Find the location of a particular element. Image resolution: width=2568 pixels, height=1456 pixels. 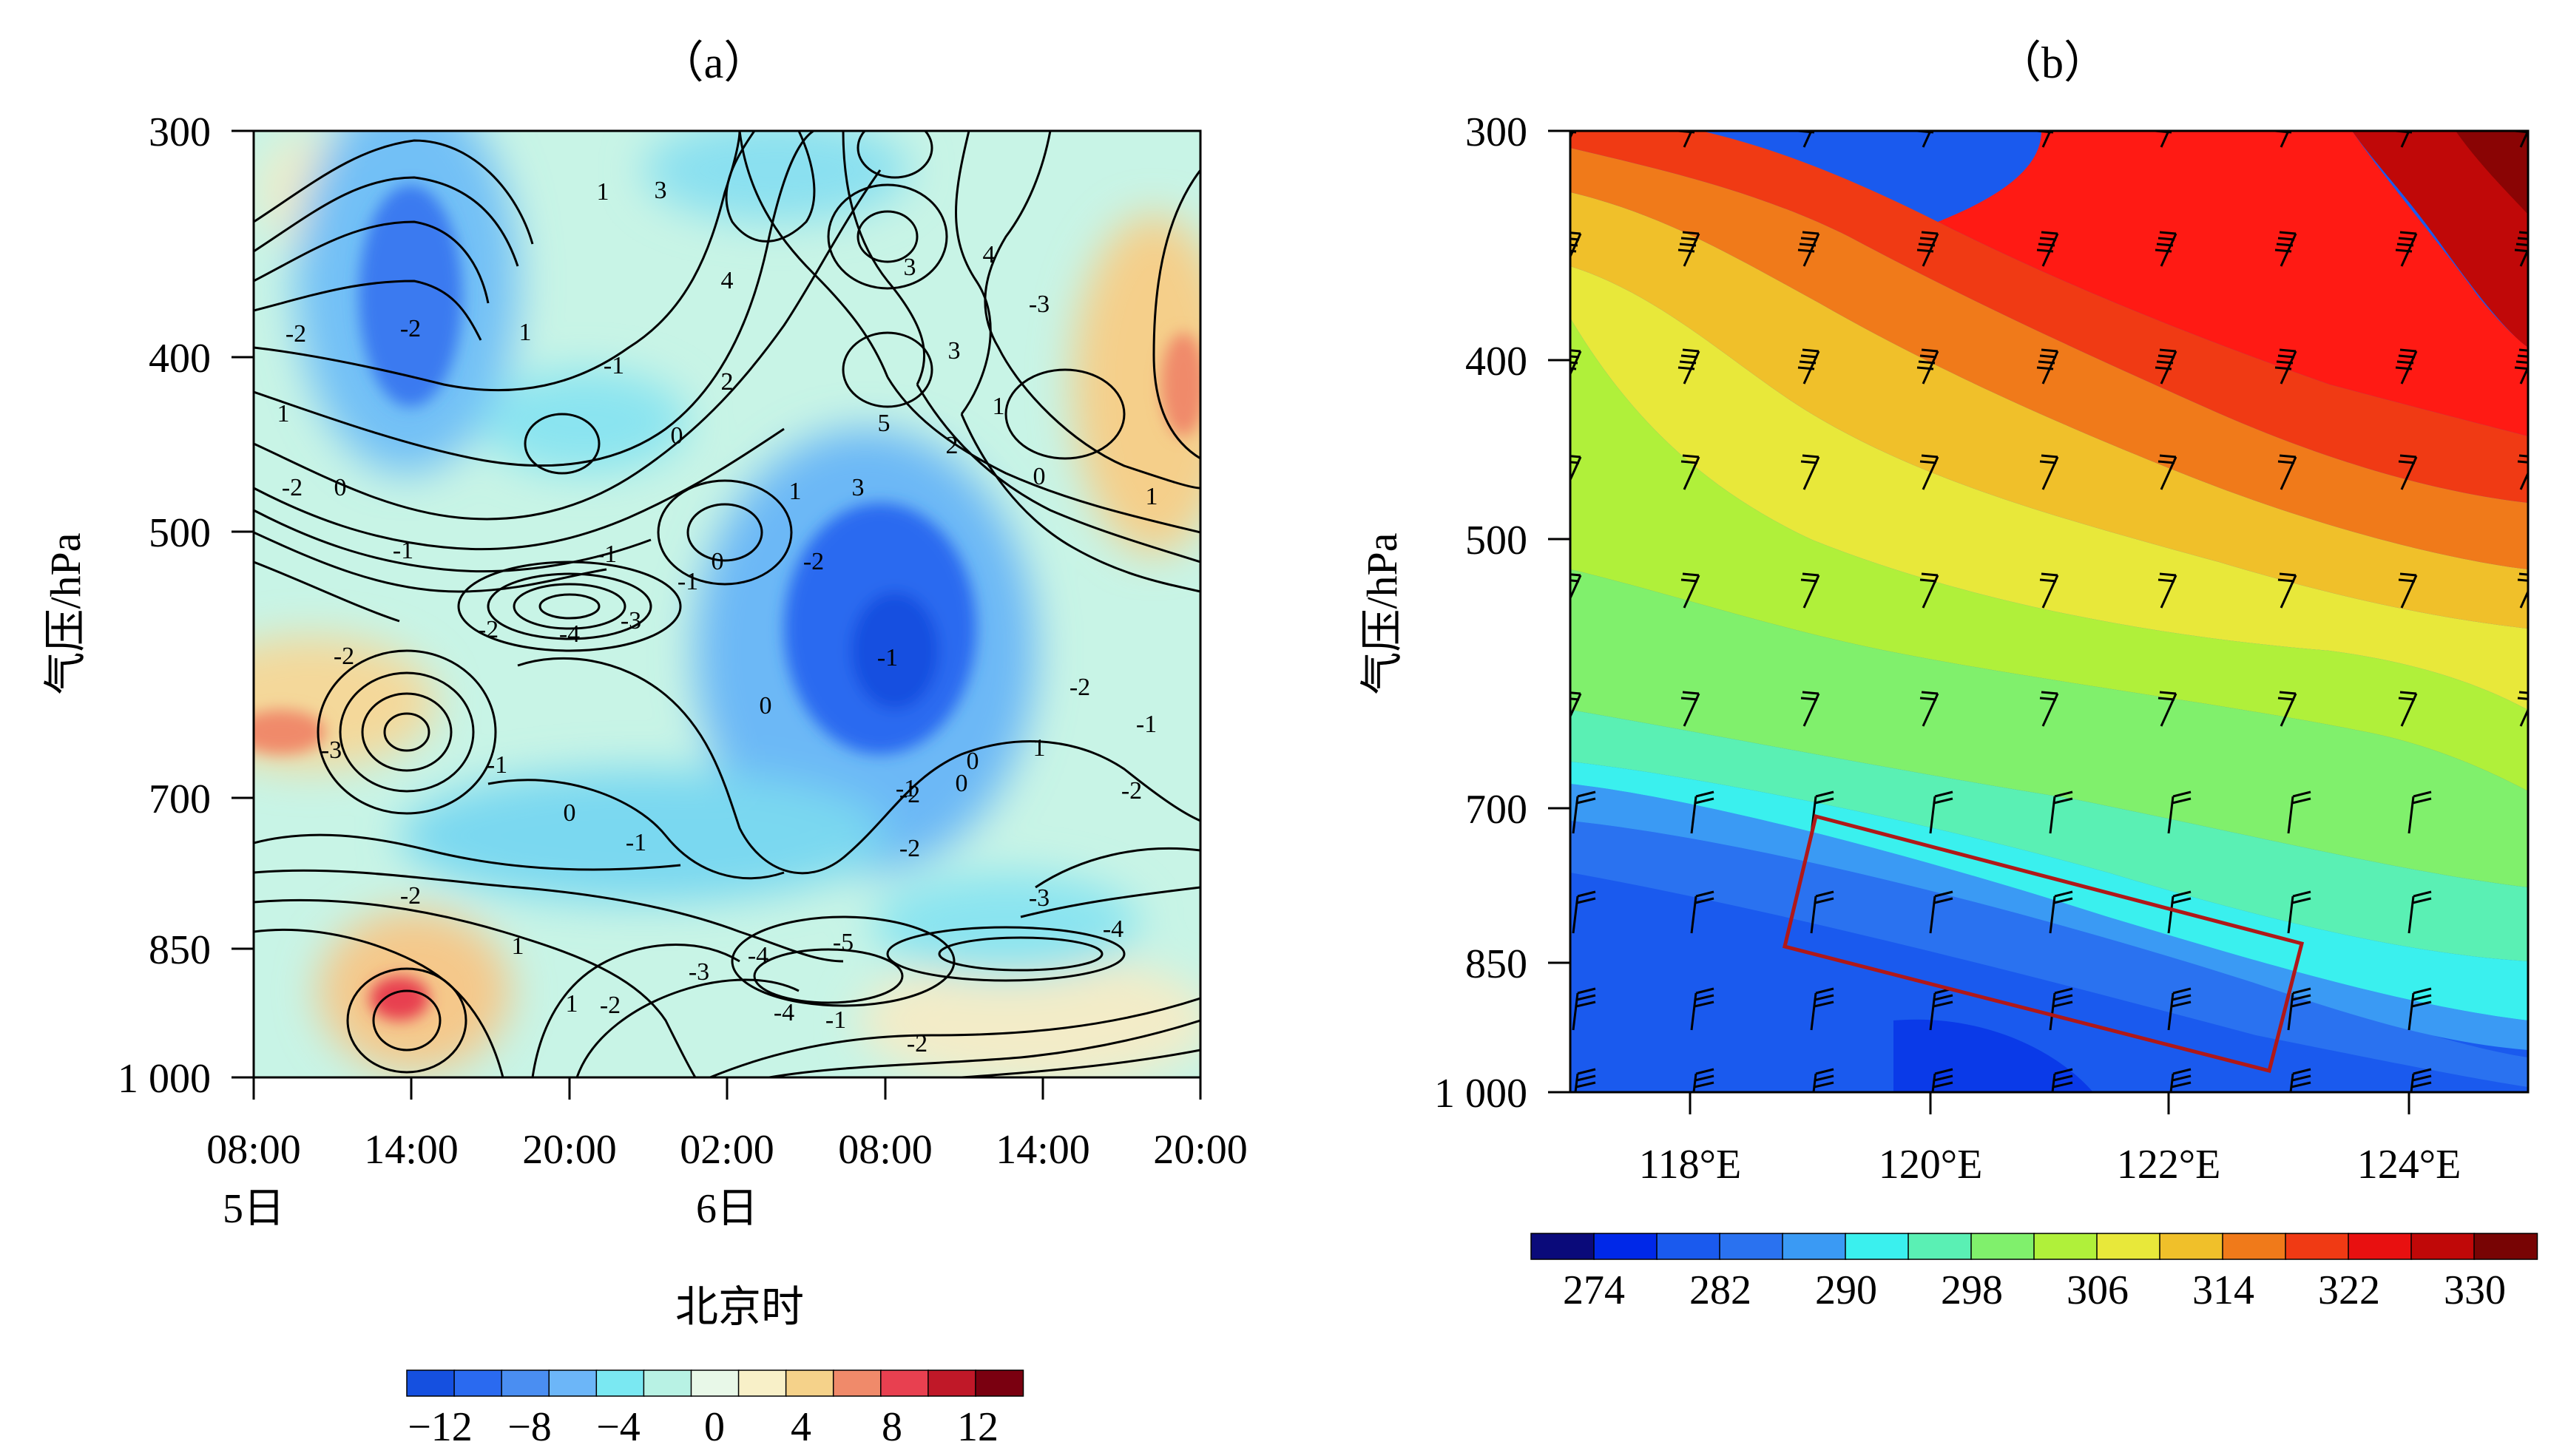

panel-b-x-ticks is located at coordinates (2049, 1103).